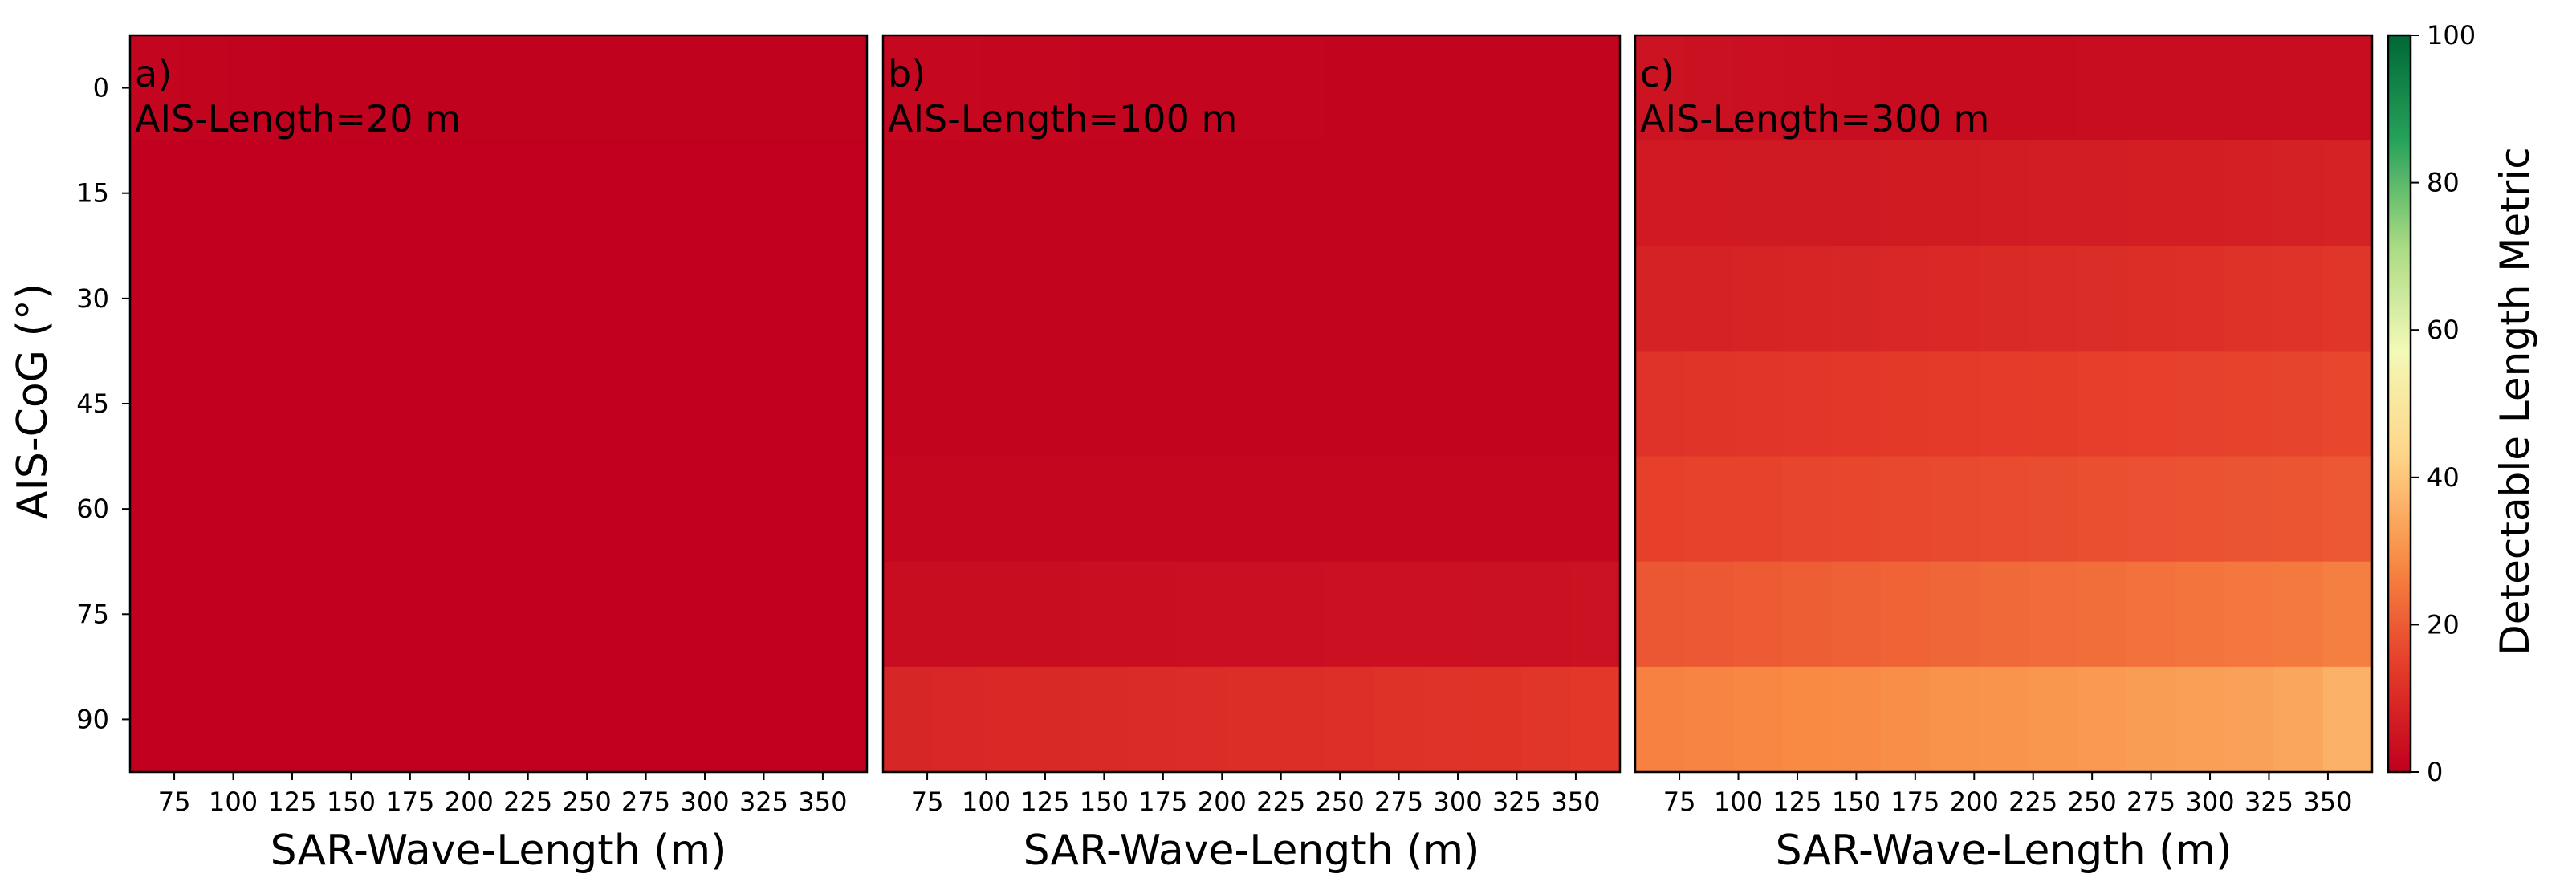 The width and height of the screenshot is (2576, 886). Describe the element at coordinates (1252, 851) in the screenshot. I see `x-axis-title: SAR-Wave-Length (m)` at that location.